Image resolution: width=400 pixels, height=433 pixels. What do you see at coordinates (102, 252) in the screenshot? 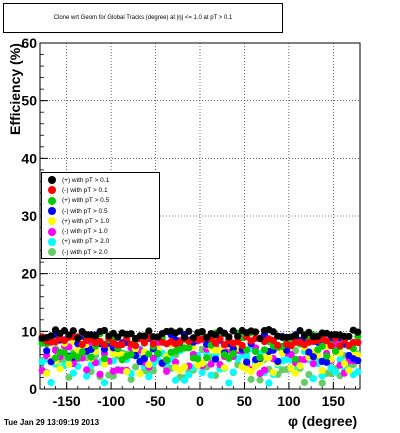
I see `legend-entry: (-) with pT > 2.0` at bounding box center [102, 252].